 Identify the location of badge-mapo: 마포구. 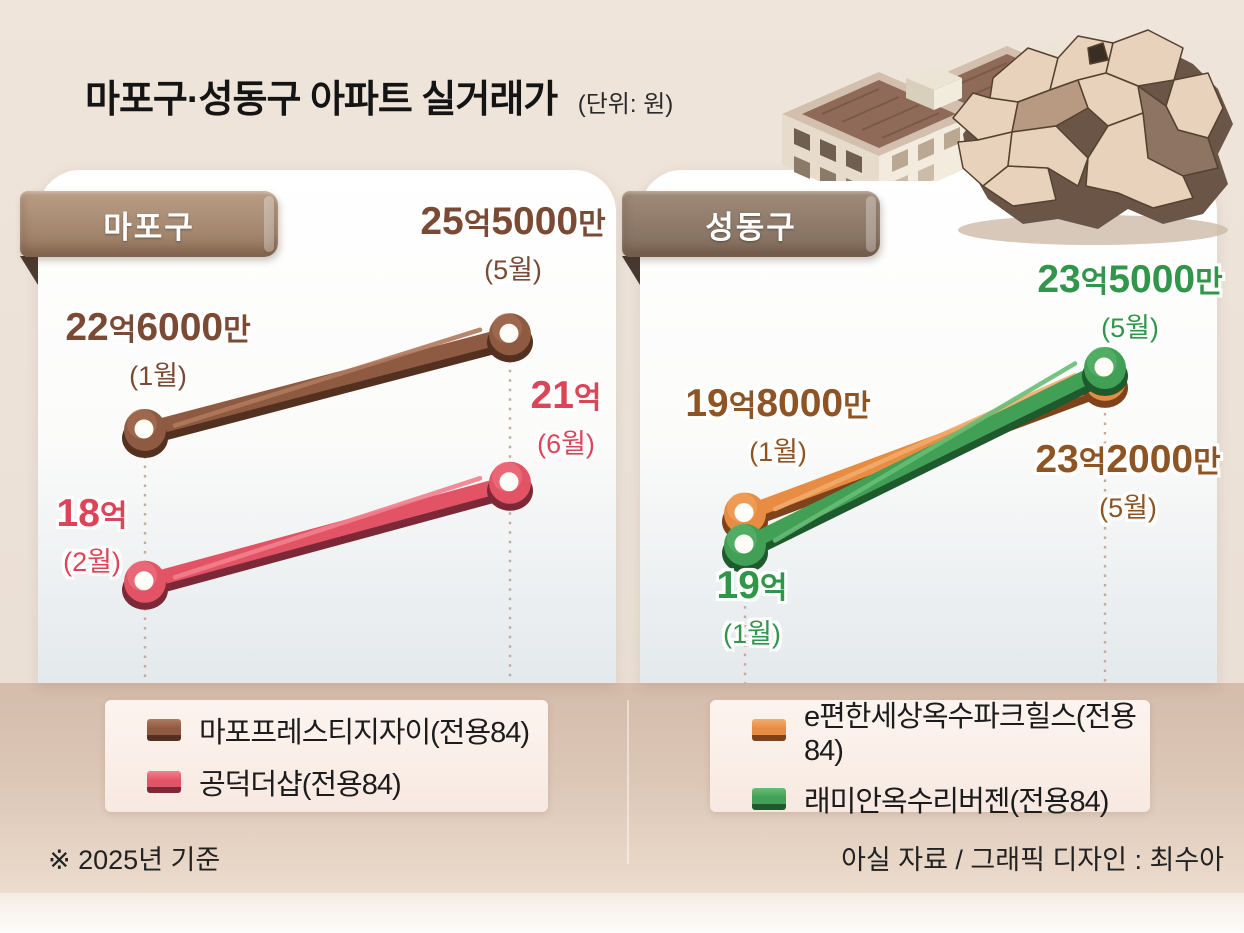
(149, 224).